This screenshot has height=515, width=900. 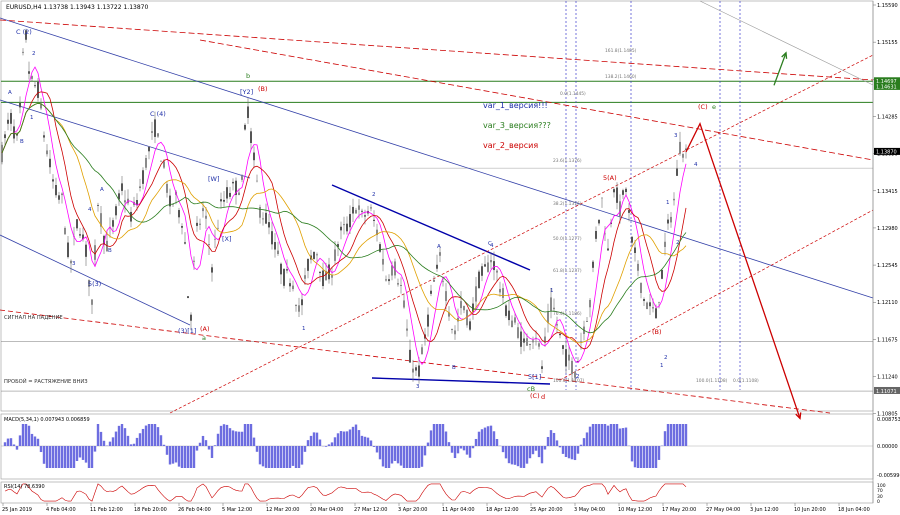 I want to click on forecast-arrowhead, so click(x=798, y=416).